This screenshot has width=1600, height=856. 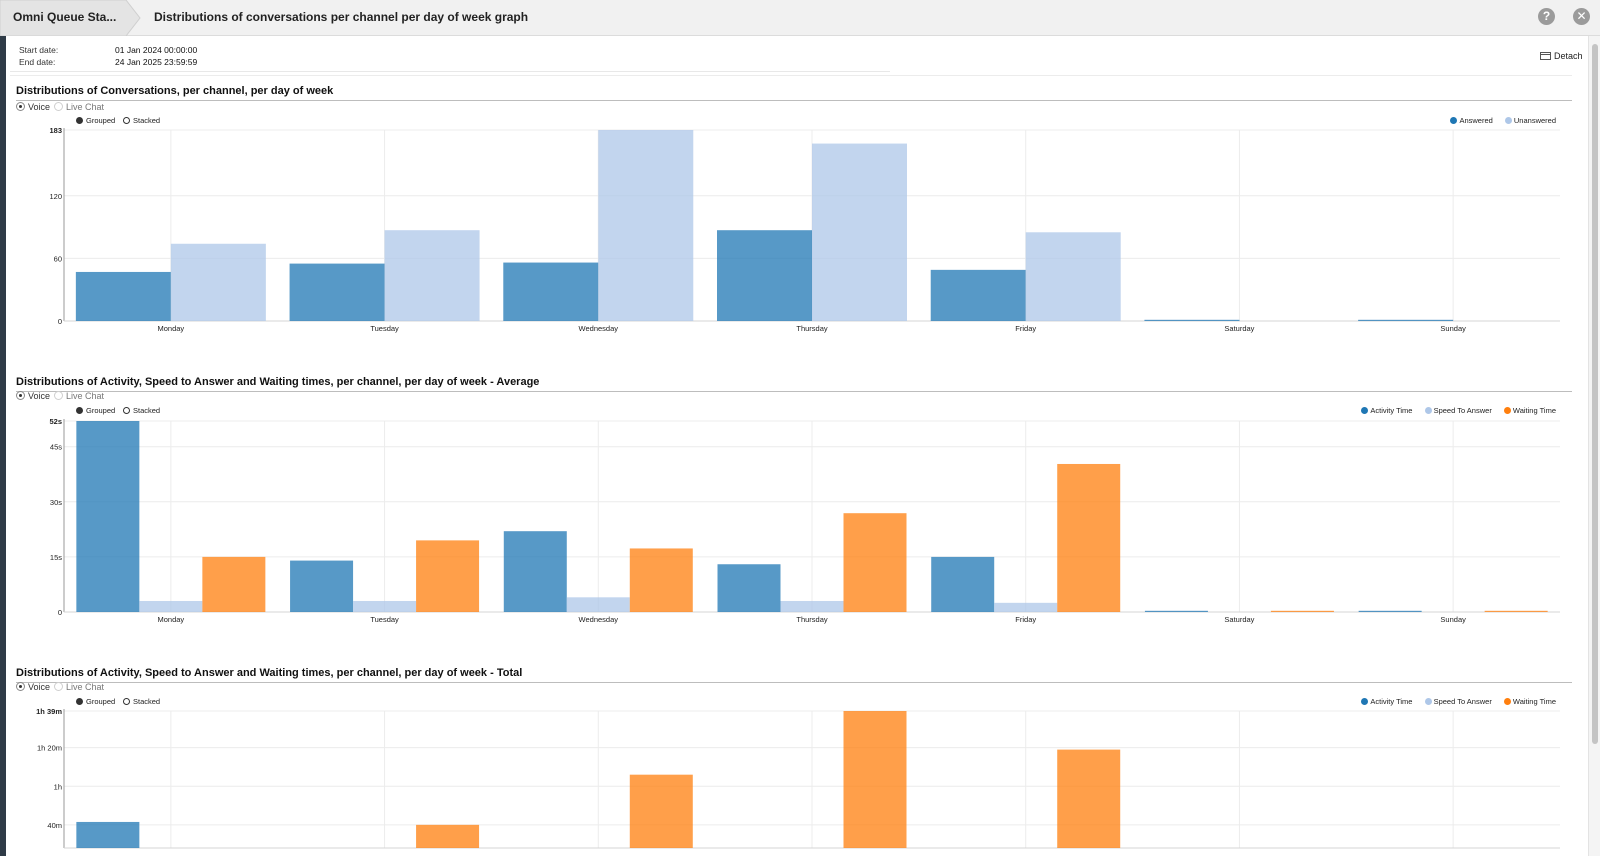 I want to click on header-divider, so click(x=791, y=75).